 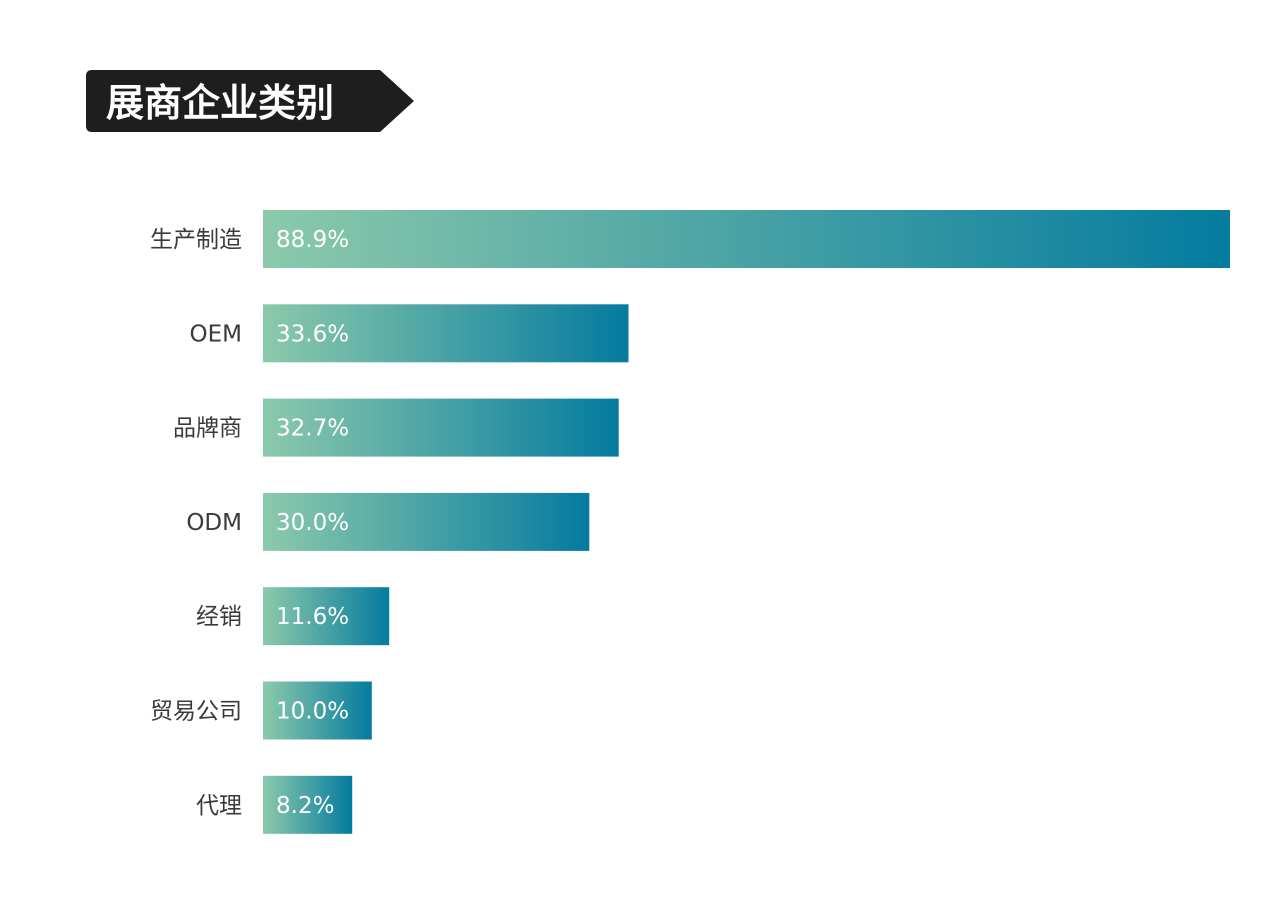 I want to click on value-label: 11.6%, so click(x=312, y=617).